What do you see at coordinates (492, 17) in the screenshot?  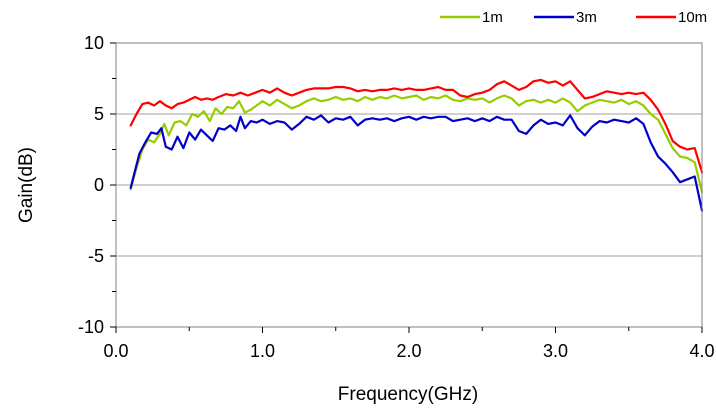 I see `legend-label-1m: 1m` at bounding box center [492, 17].